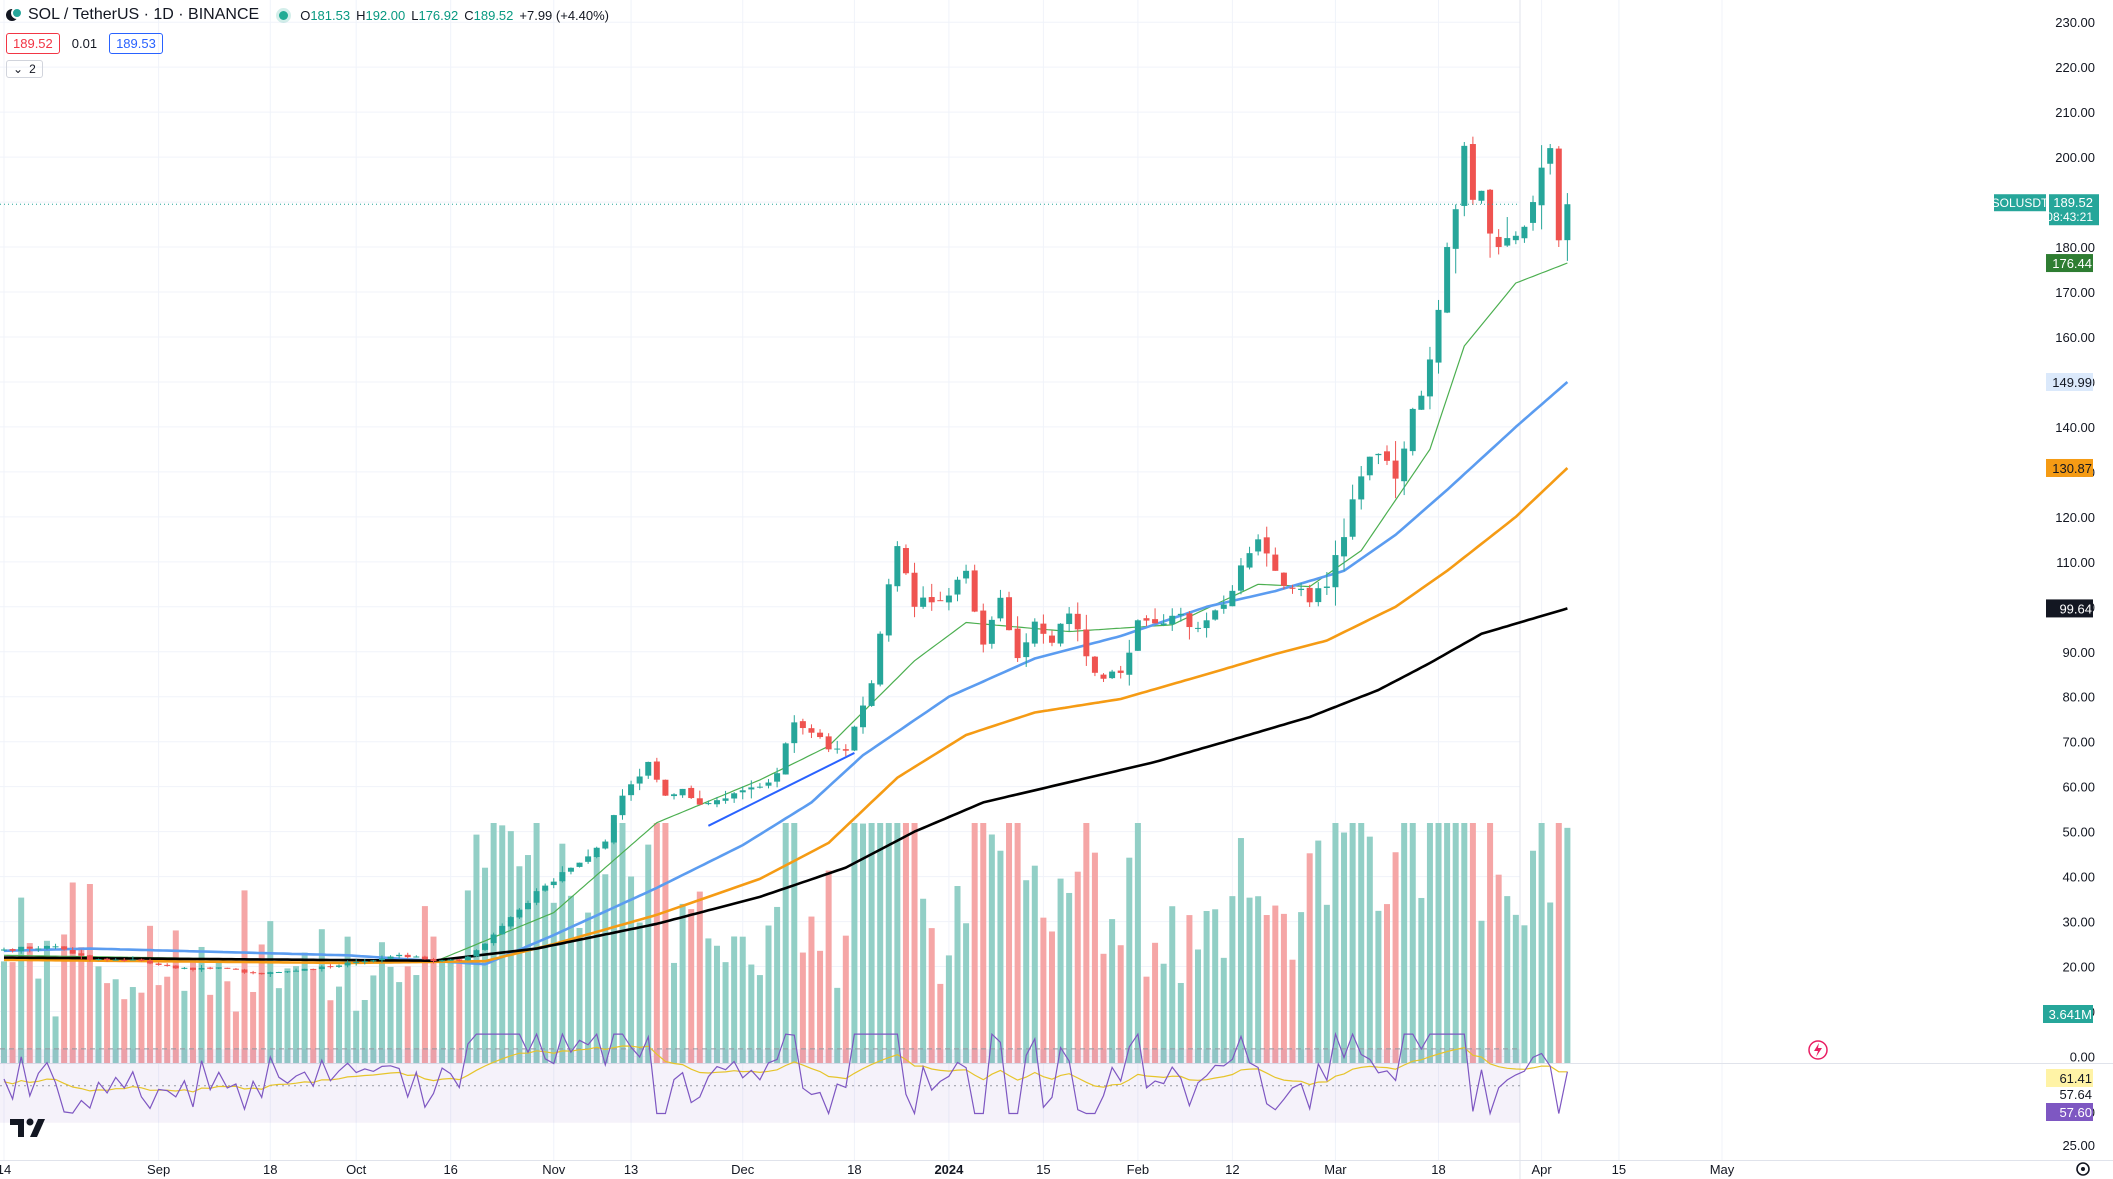 The width and height of the screenshot is (2113, 1179). Describe the element at coordinates (2082, 1057) in the screenshot. I see `price-tick-label: 0.00` at that location.